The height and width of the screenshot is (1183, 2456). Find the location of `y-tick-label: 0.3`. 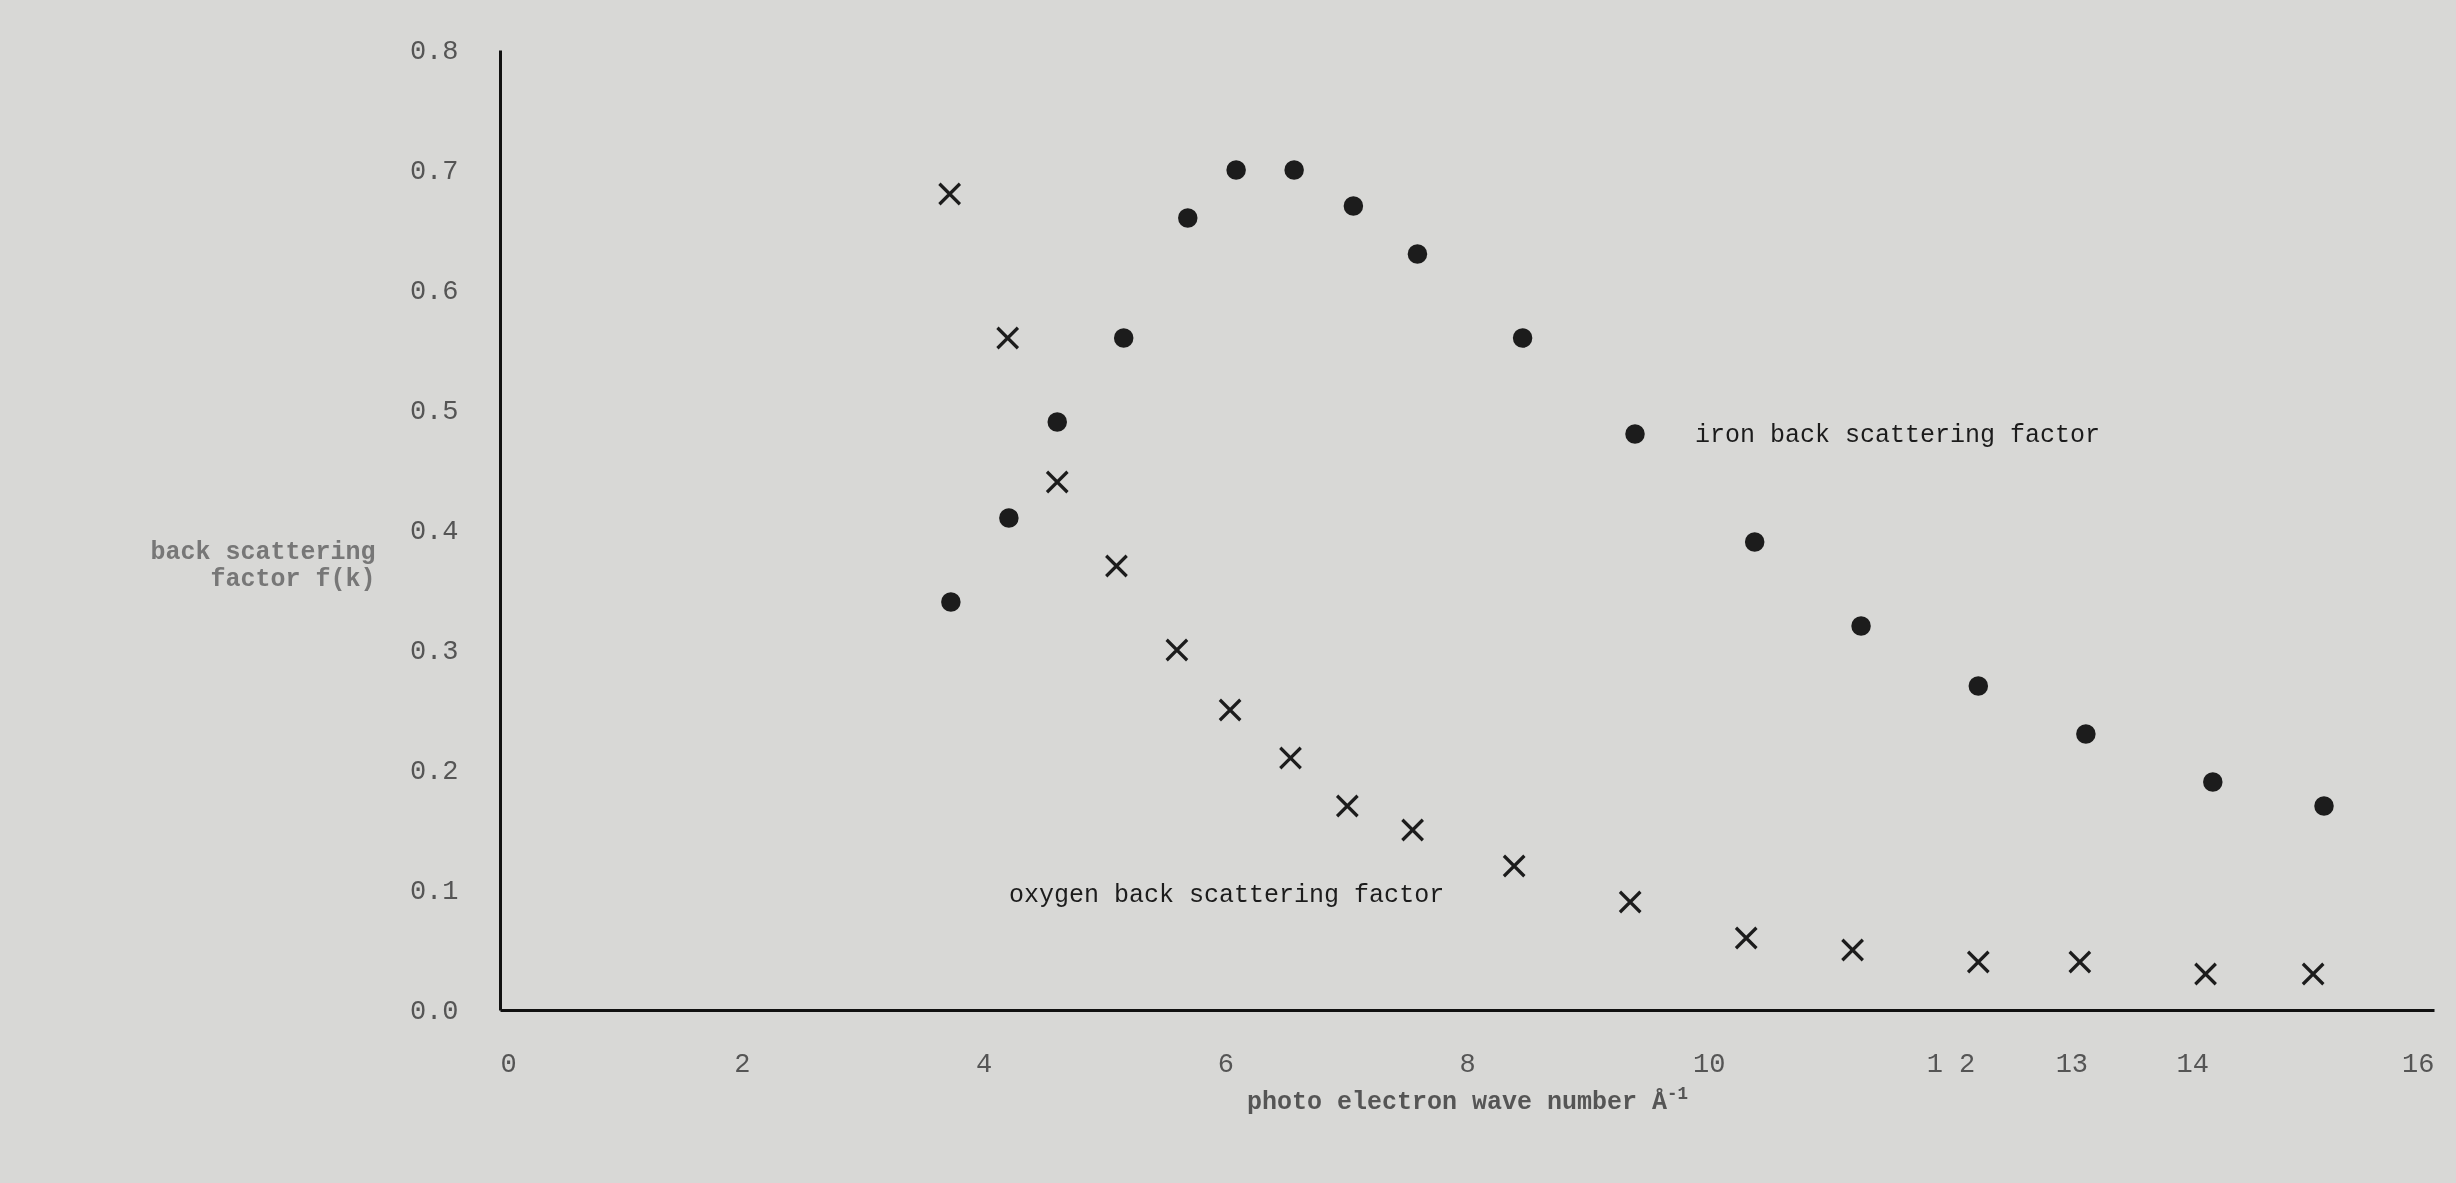

y-tick-label: 0.3 is located at coordinates (434, 651).